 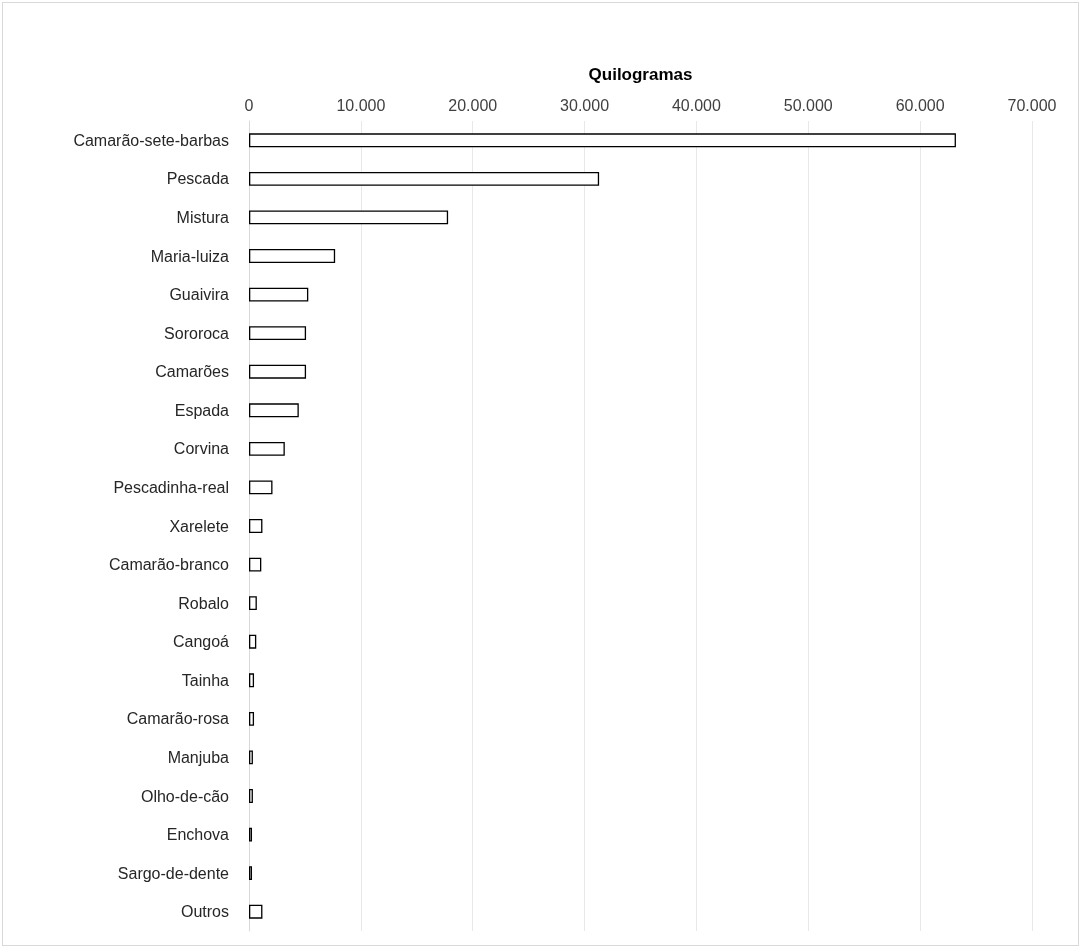 I want to click on y-tick-label: Pescadinha-real, so click(x=171, y=487).